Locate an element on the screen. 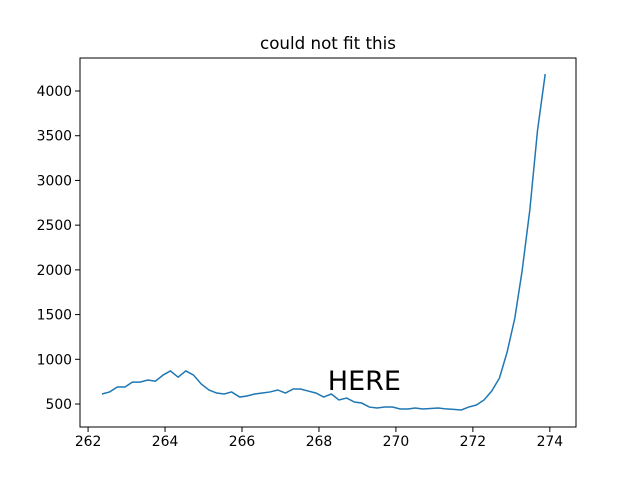  x-tick-label: 262 is located at coordinates (88, 442).